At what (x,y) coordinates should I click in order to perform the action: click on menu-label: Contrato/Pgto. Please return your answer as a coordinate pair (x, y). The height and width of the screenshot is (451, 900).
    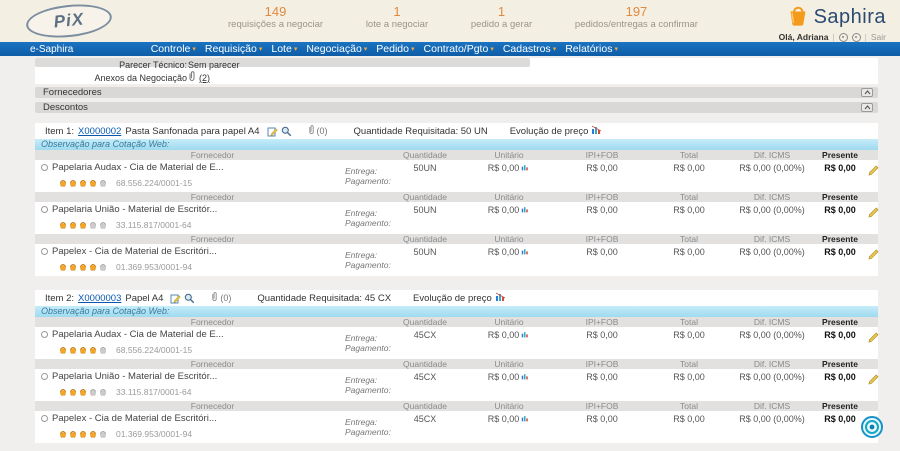
    Looking at the image, I should click on (456, 49).